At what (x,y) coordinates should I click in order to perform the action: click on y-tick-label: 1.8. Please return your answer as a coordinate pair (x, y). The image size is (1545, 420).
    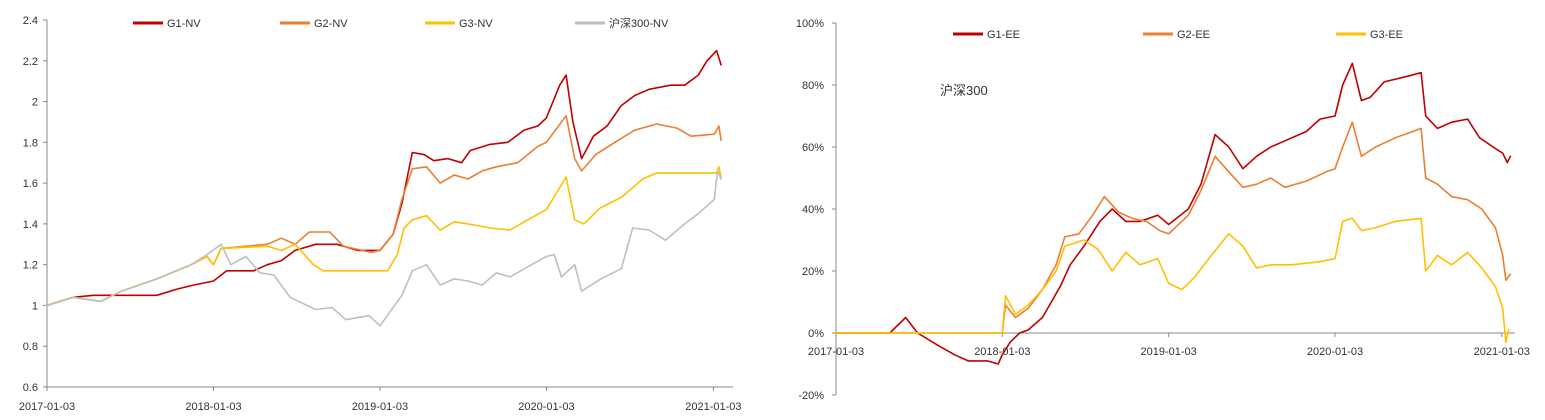
    Looking at the image, I should click on (30, 143).